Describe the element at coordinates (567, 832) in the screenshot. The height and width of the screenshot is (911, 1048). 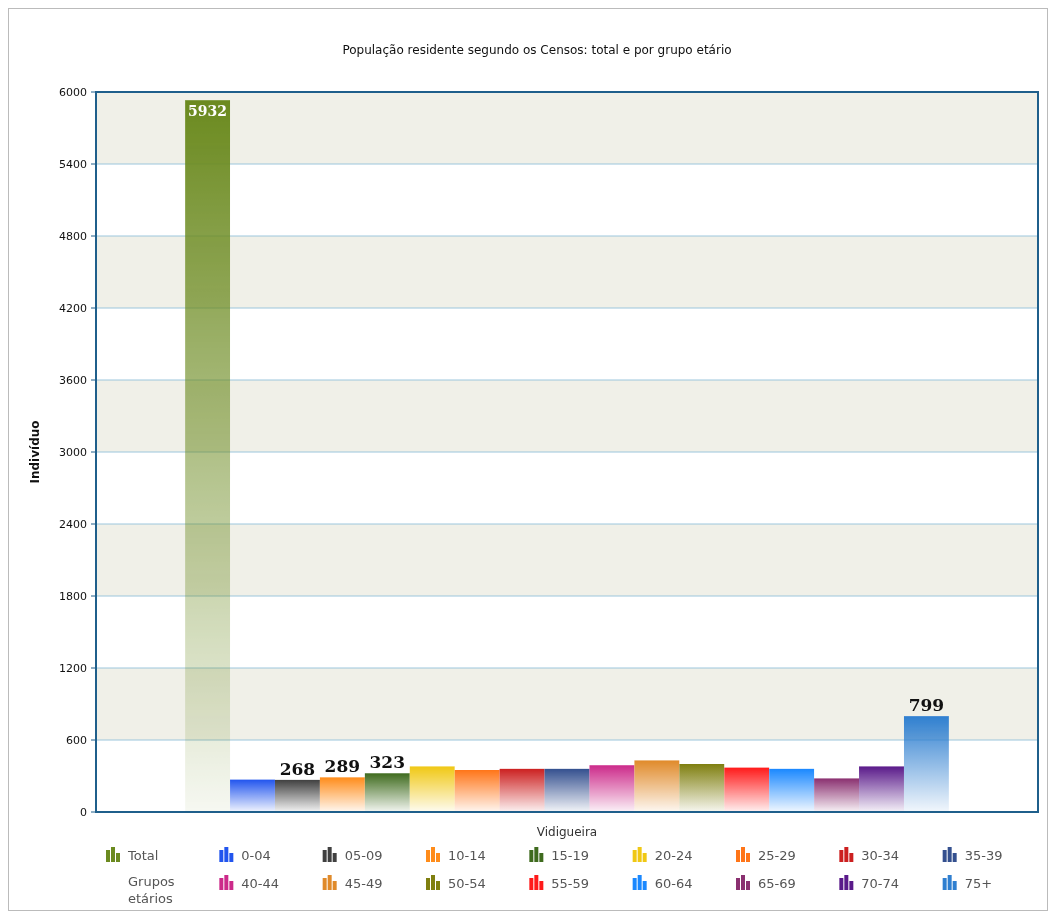
I see `x-tick-label: Vidigueira` at that location.